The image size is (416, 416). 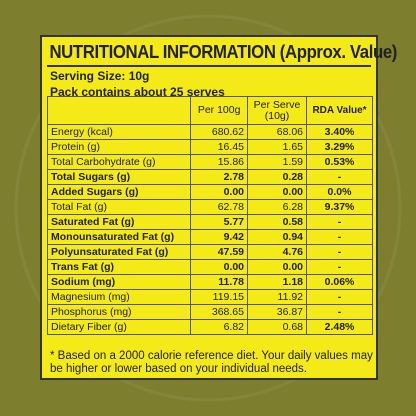 I want to click on title-divider, so click(x=209, y=66).